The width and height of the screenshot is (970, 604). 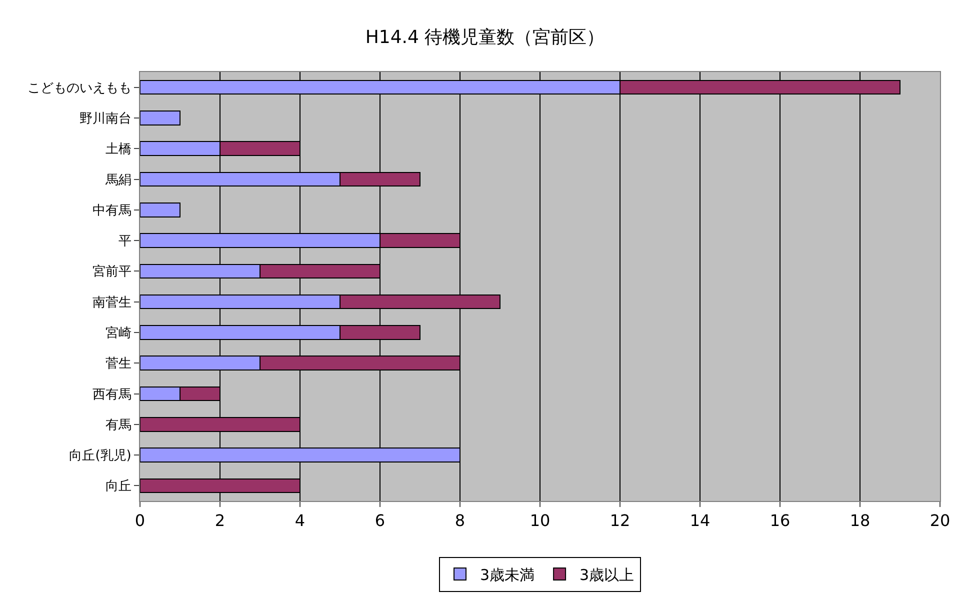 What do you see at coordinates (105, 119) in the screenshot?
I see `y-tick-label: 野川南台` at bounding box center [105, 119].